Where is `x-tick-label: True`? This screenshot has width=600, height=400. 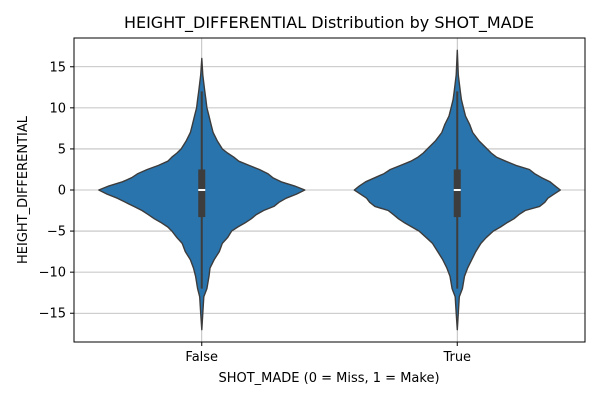 x-tick-label: True is located at coordinates (456, 357).